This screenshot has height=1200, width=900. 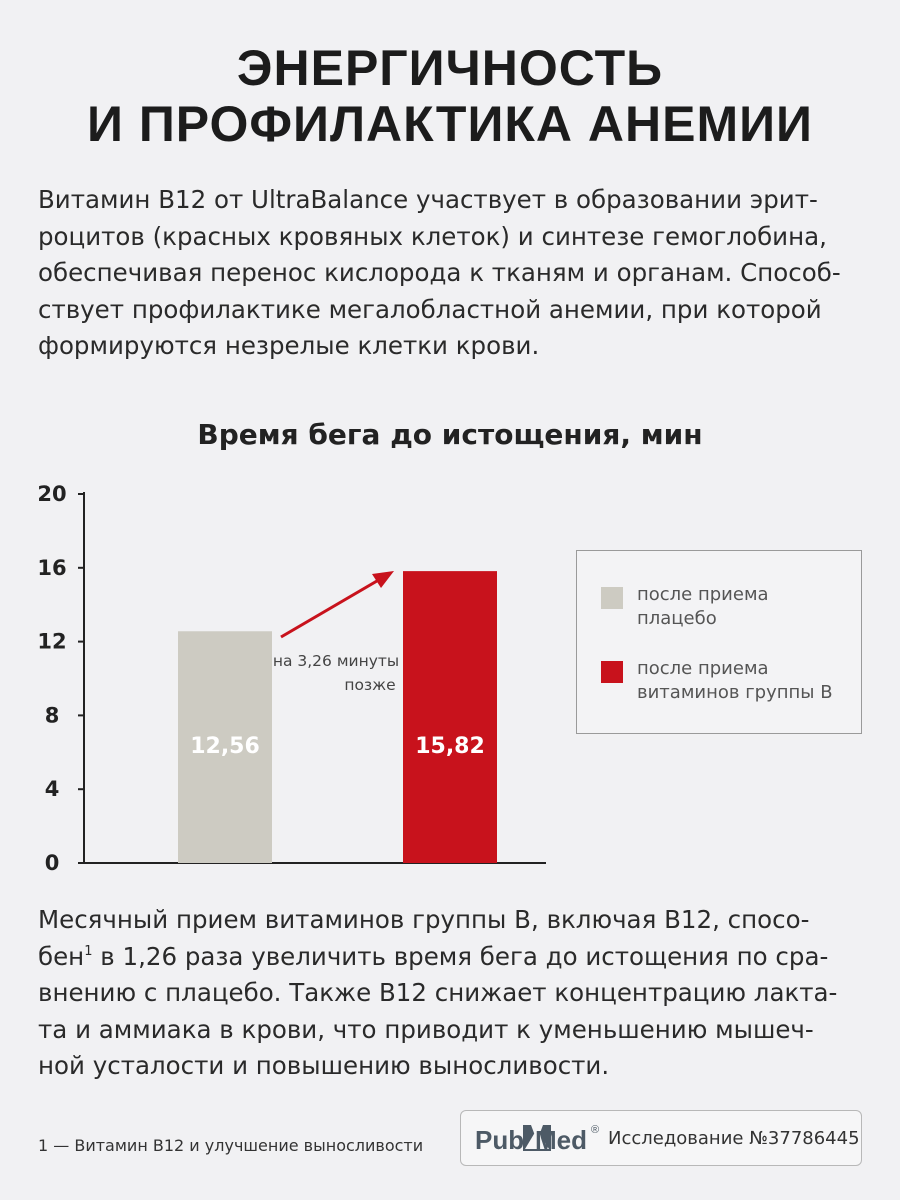 I want to click on pubmed-book-page, so click(x=537, y=1139).